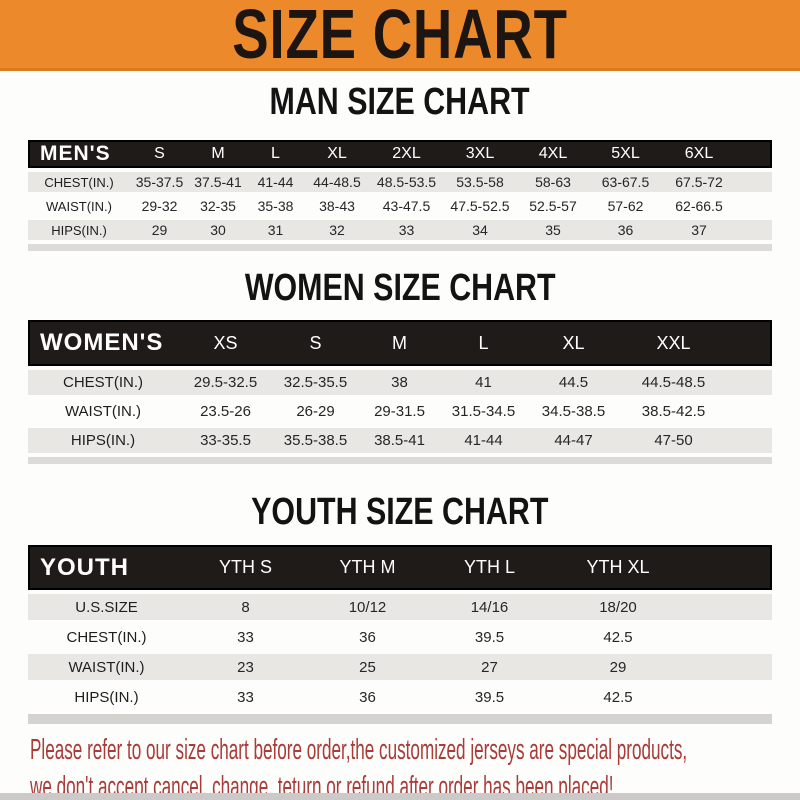 The height and width of the screenshot is (800, 800). What do you see at coordinates (673, 382) in the screenshot?
I see `size-value-cell: 44.5-48.5` at bounding box center [673, 382].